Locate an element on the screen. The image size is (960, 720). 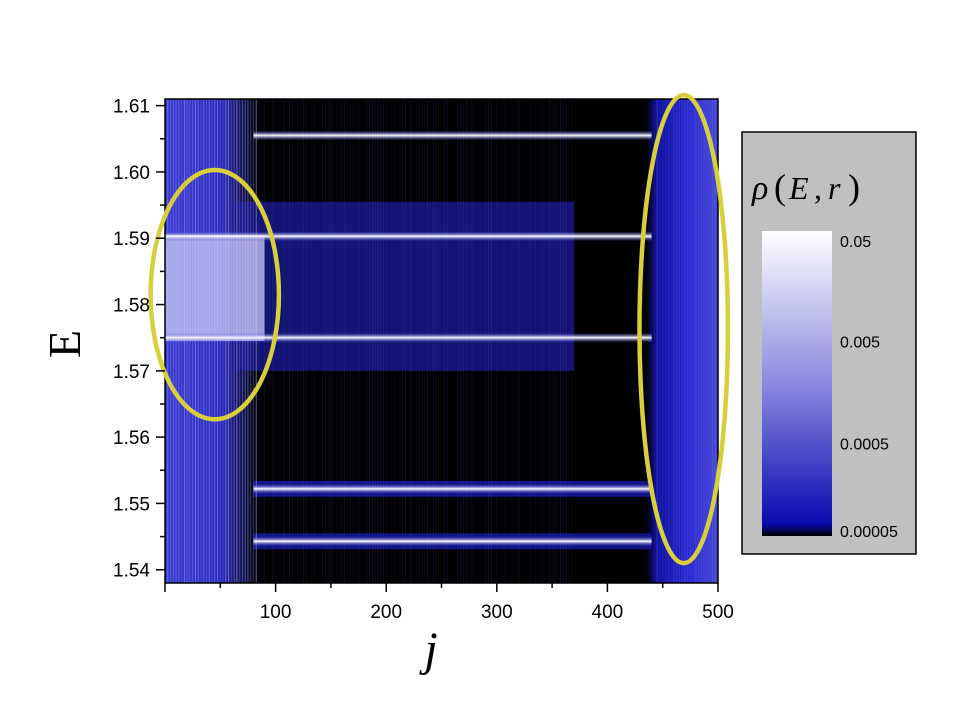
colorbar-tick-label: 0.00005 is located at coordinates (869, 532).